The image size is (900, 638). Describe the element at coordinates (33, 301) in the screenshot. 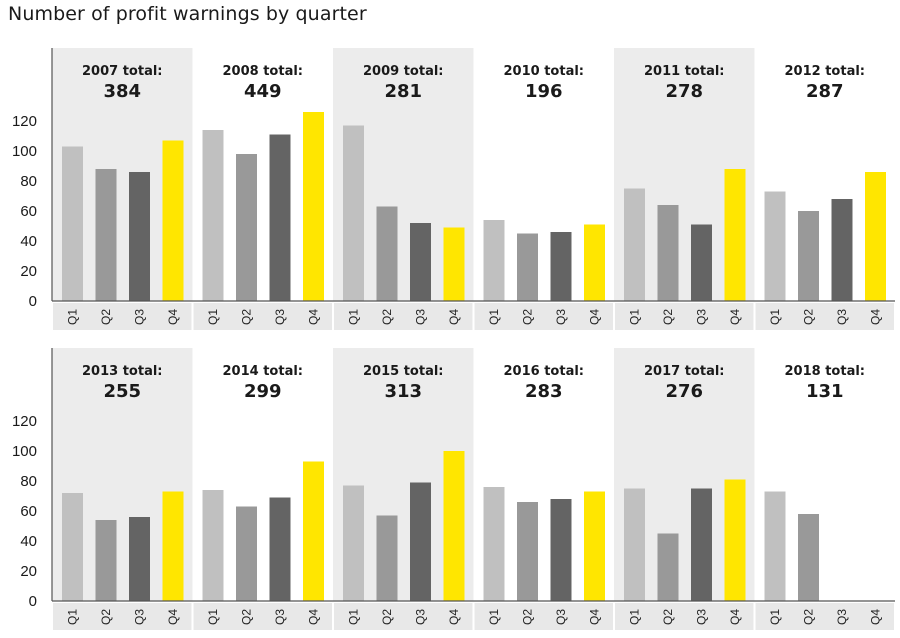

I see `y-tick-label: 0` at that location.